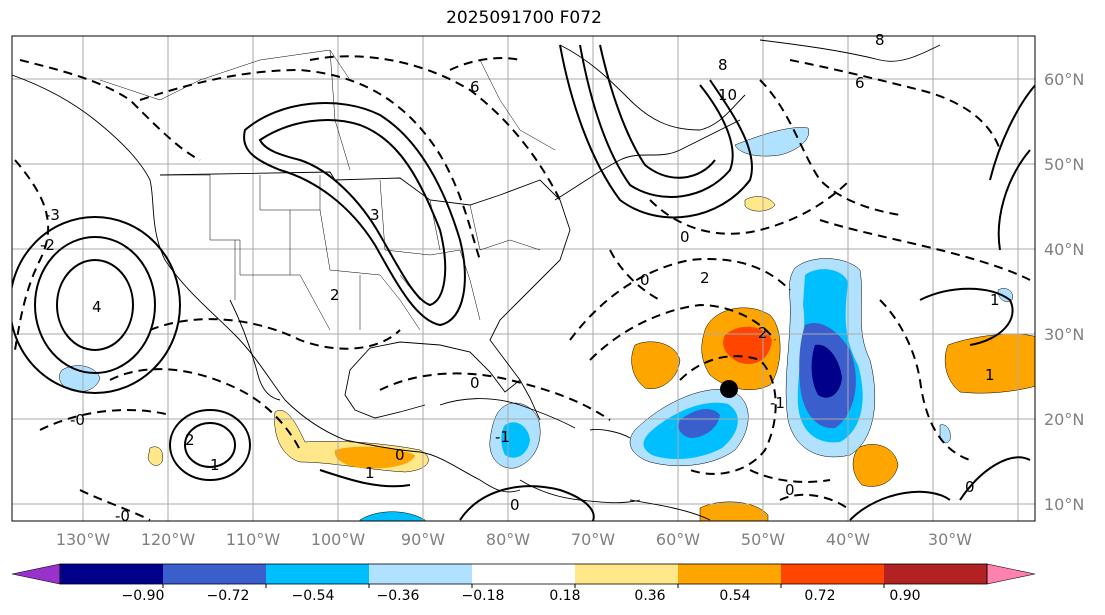 Image resolution: width=1105 pixels, height=615 pixels. I want to click on colorbar-label: −0.36, so click(398, 596).